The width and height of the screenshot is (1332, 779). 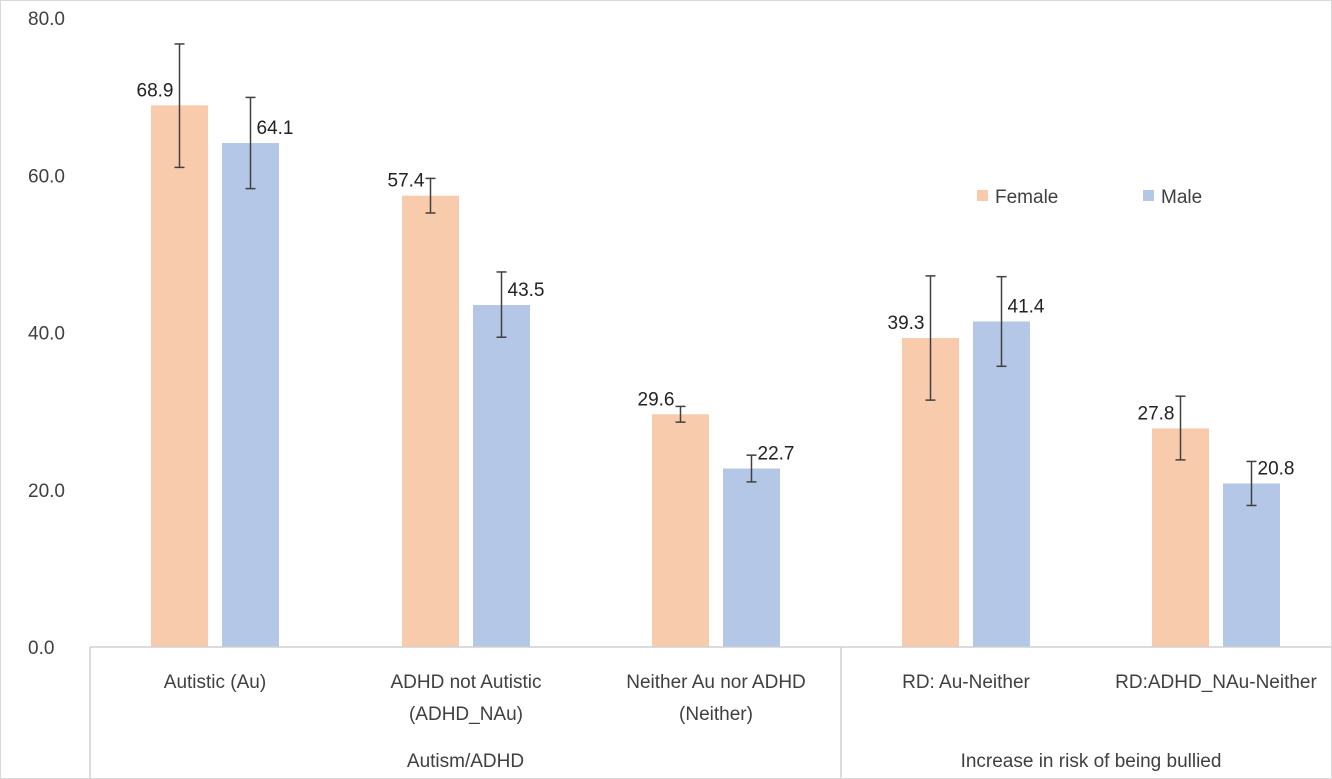 I want to click on data-label: 27.8, so click(x=1156, y=413).